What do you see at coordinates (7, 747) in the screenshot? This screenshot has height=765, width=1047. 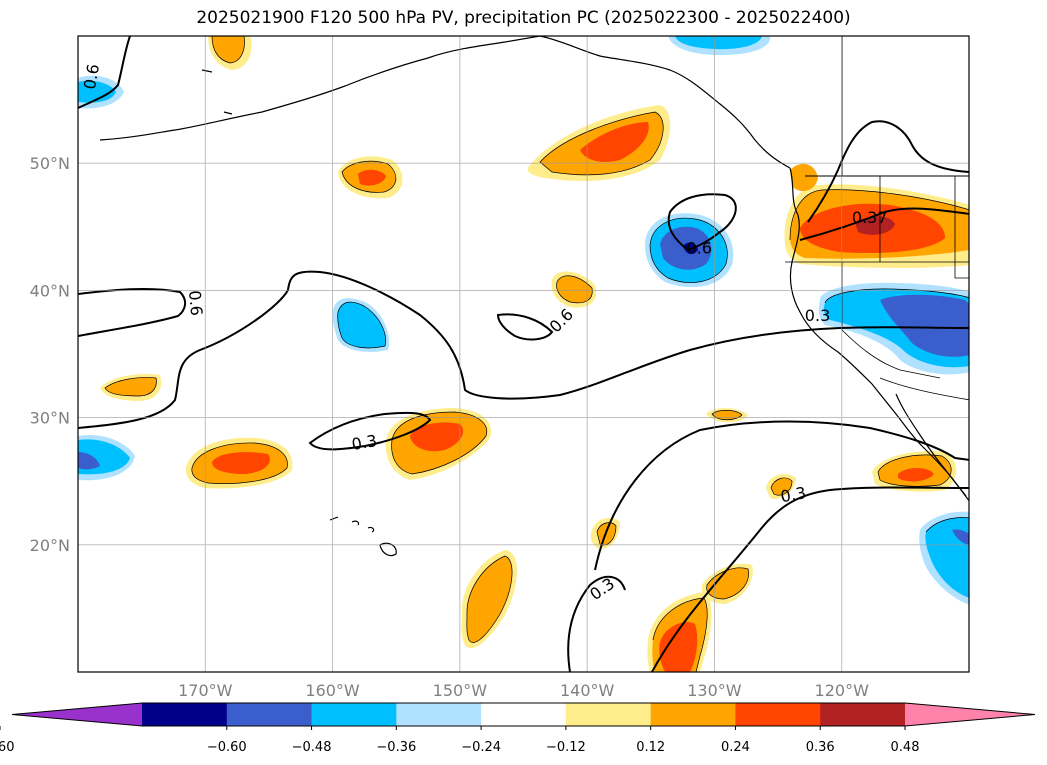 I see `colorbar-tick-label: 0.60` at bounding box center [7, 747].